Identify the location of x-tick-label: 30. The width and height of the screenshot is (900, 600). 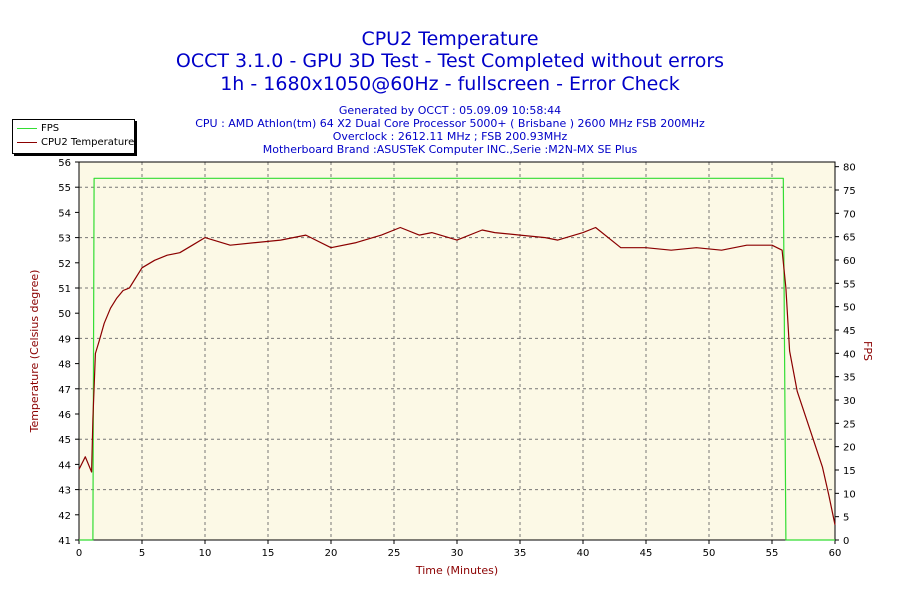
(457, 553).